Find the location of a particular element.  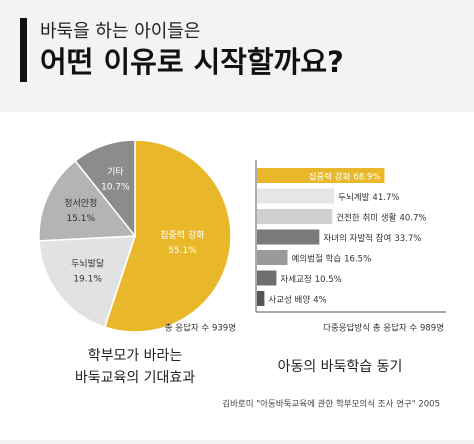

slice-label: 두뇌발달 is located at coordinates (87, 264).